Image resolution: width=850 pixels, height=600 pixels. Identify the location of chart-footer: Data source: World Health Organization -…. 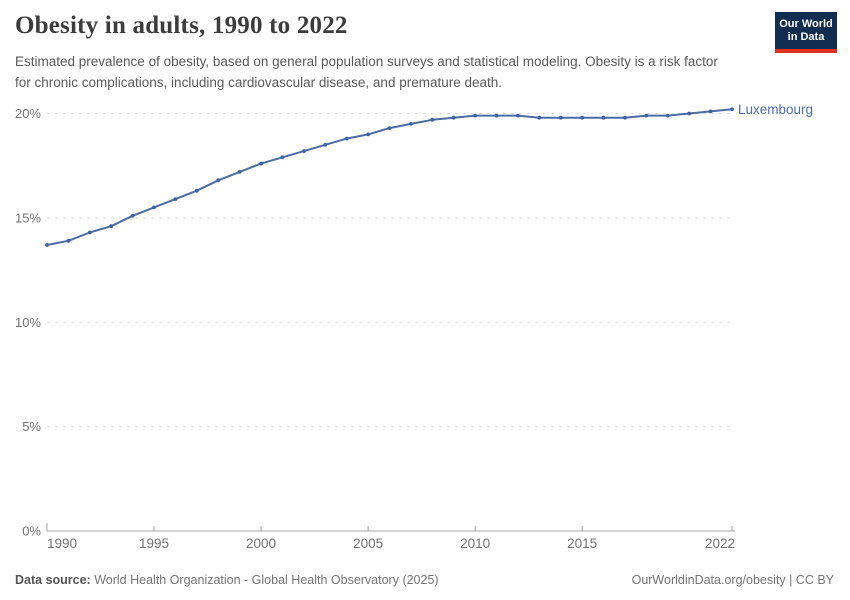
(424, 580).